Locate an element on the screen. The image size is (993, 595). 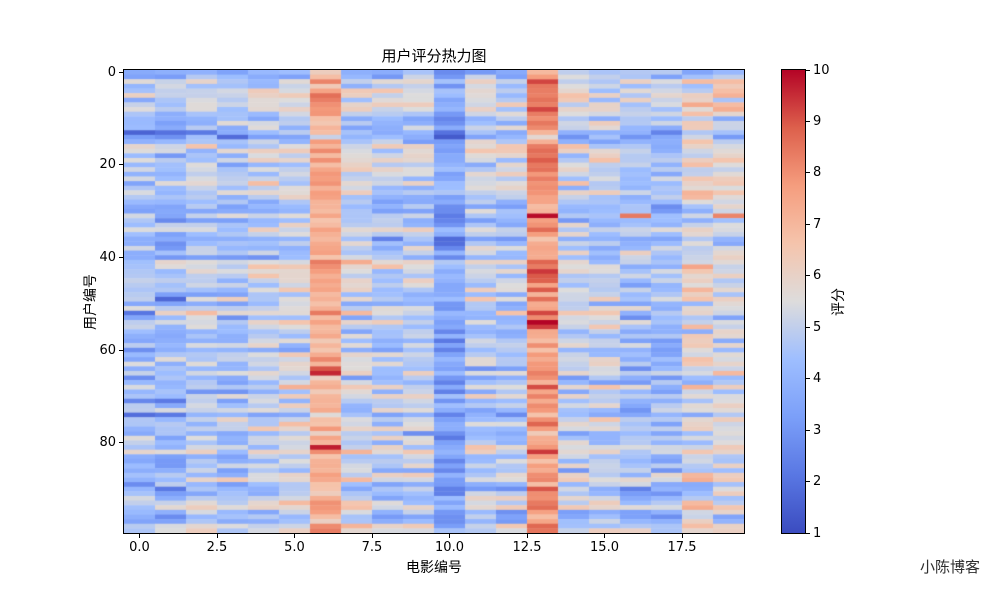
colorbar-tick-label: 9 is located at coordinates (817, 121).